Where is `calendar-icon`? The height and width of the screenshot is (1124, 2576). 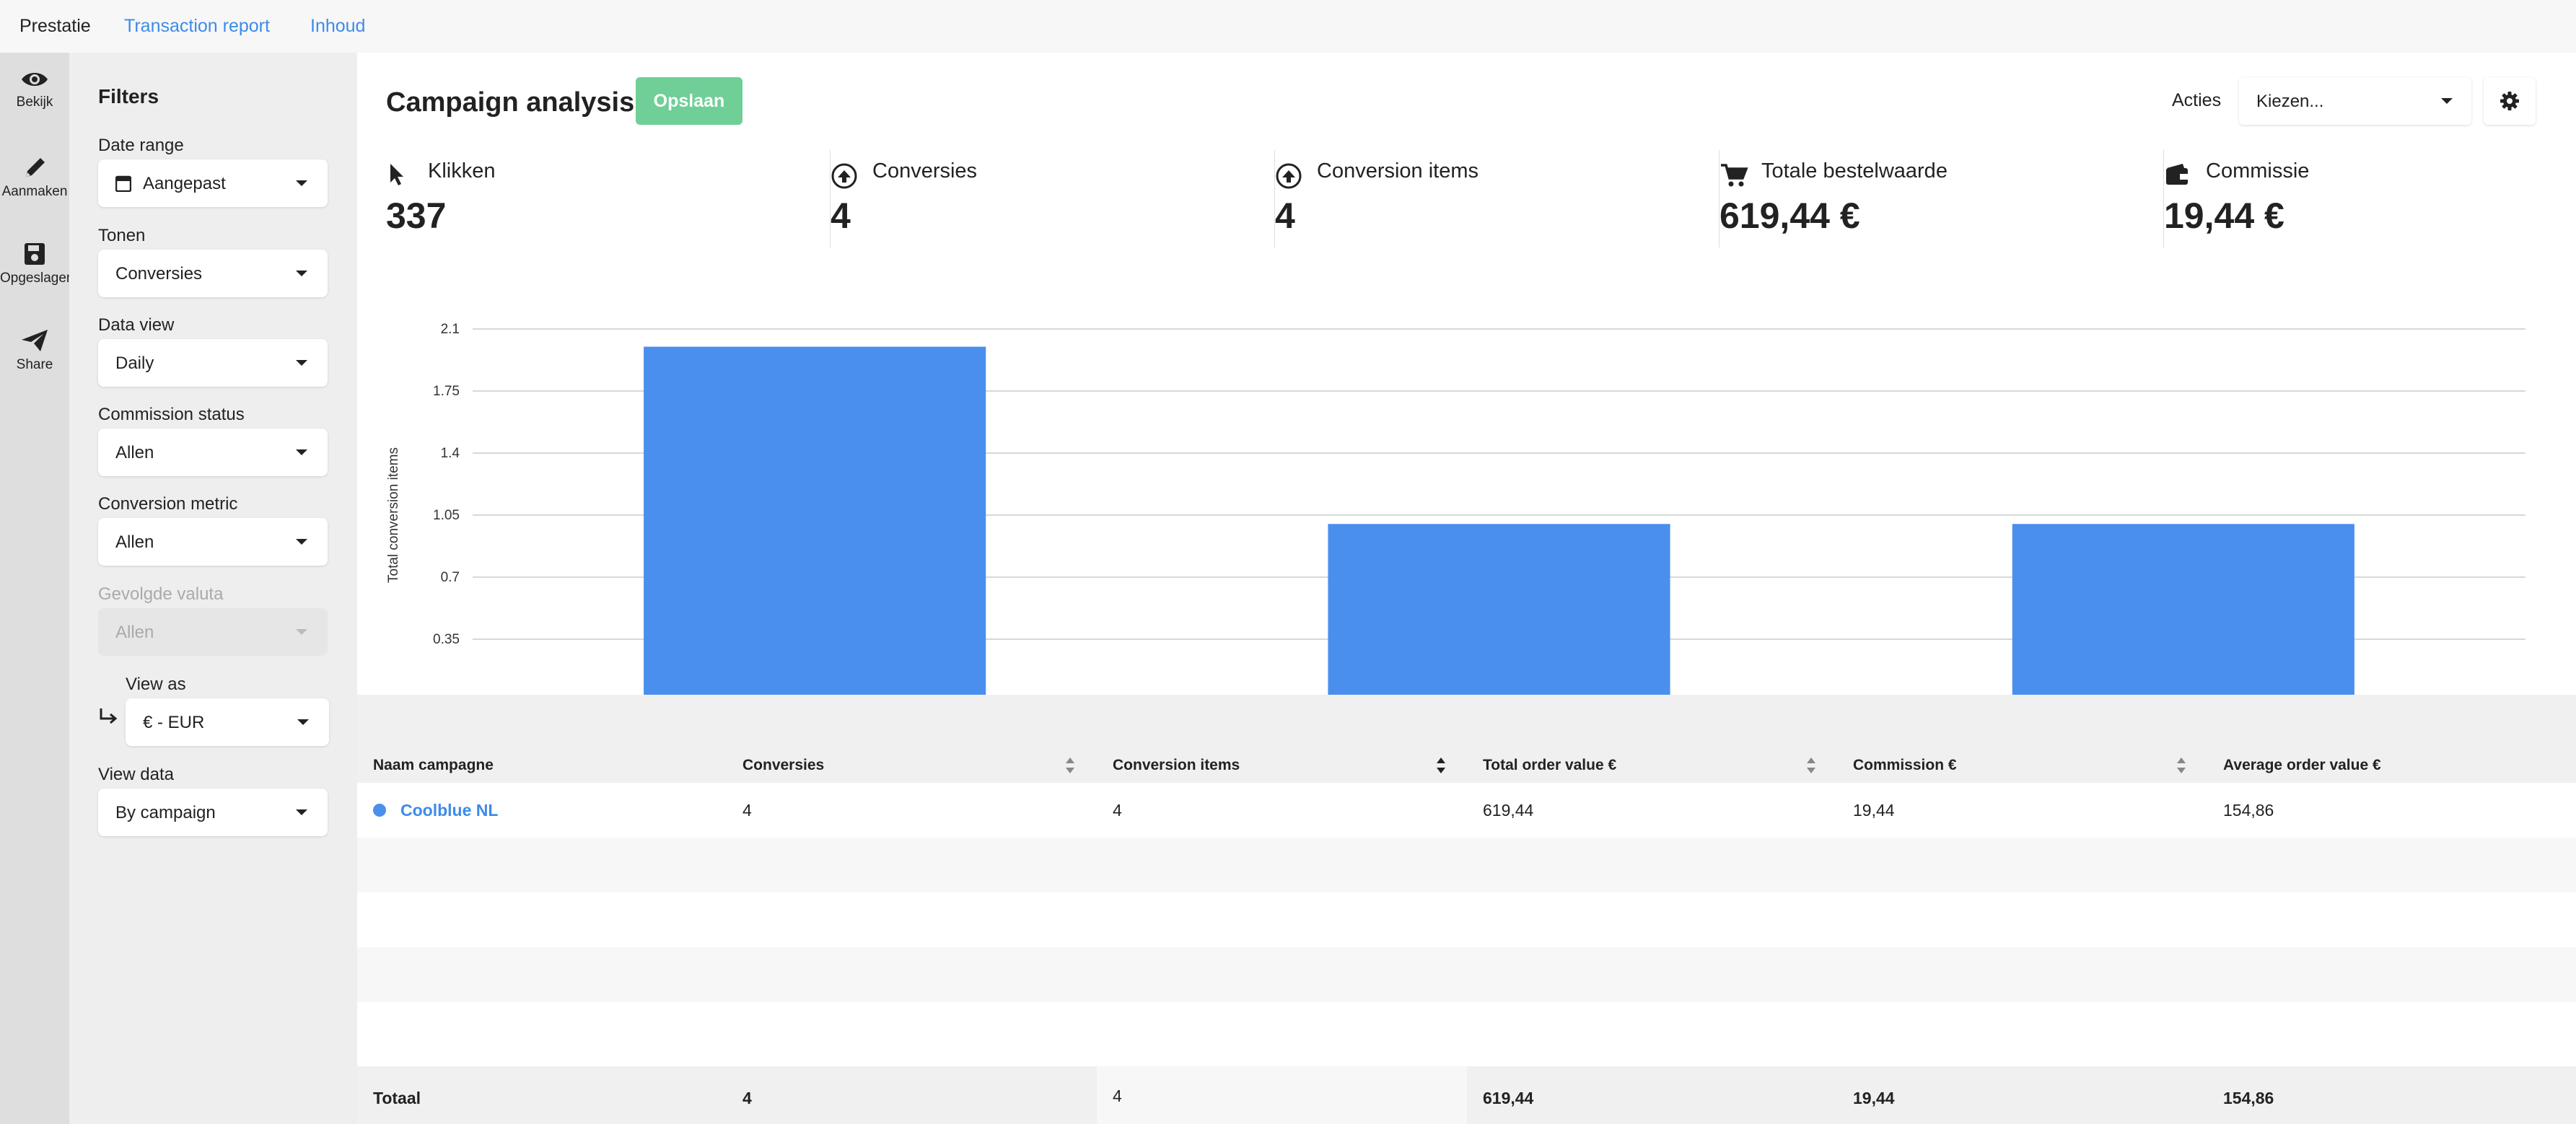
calendar-icon is located at coordinates (123, 183).